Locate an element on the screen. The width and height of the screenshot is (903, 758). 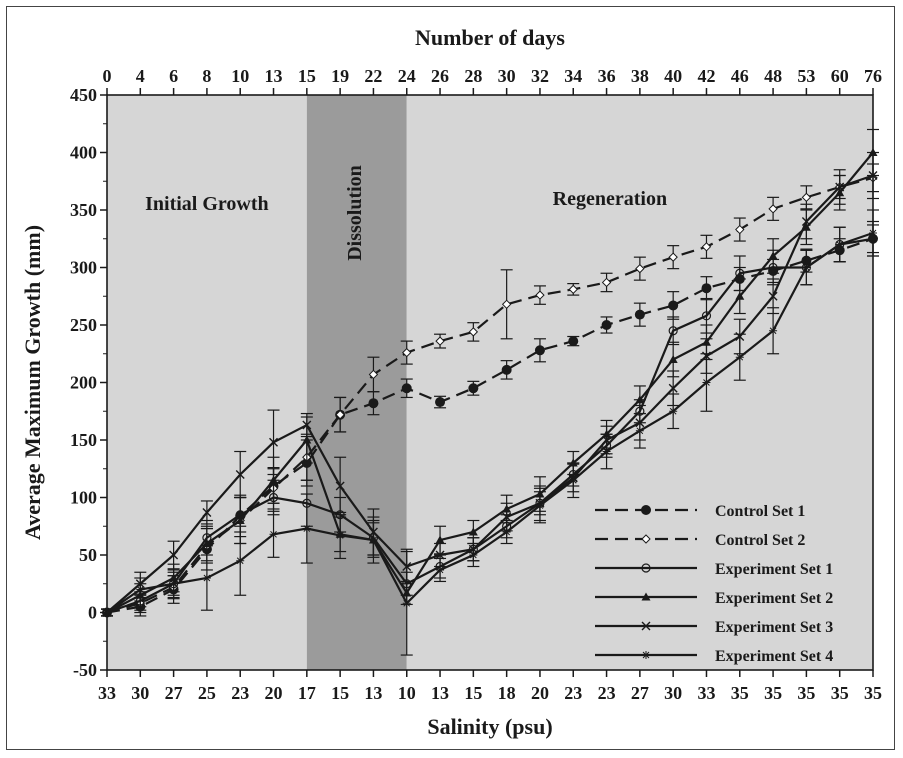
legend-item-1: Control Set 2 is located at coordinates (700, 540).